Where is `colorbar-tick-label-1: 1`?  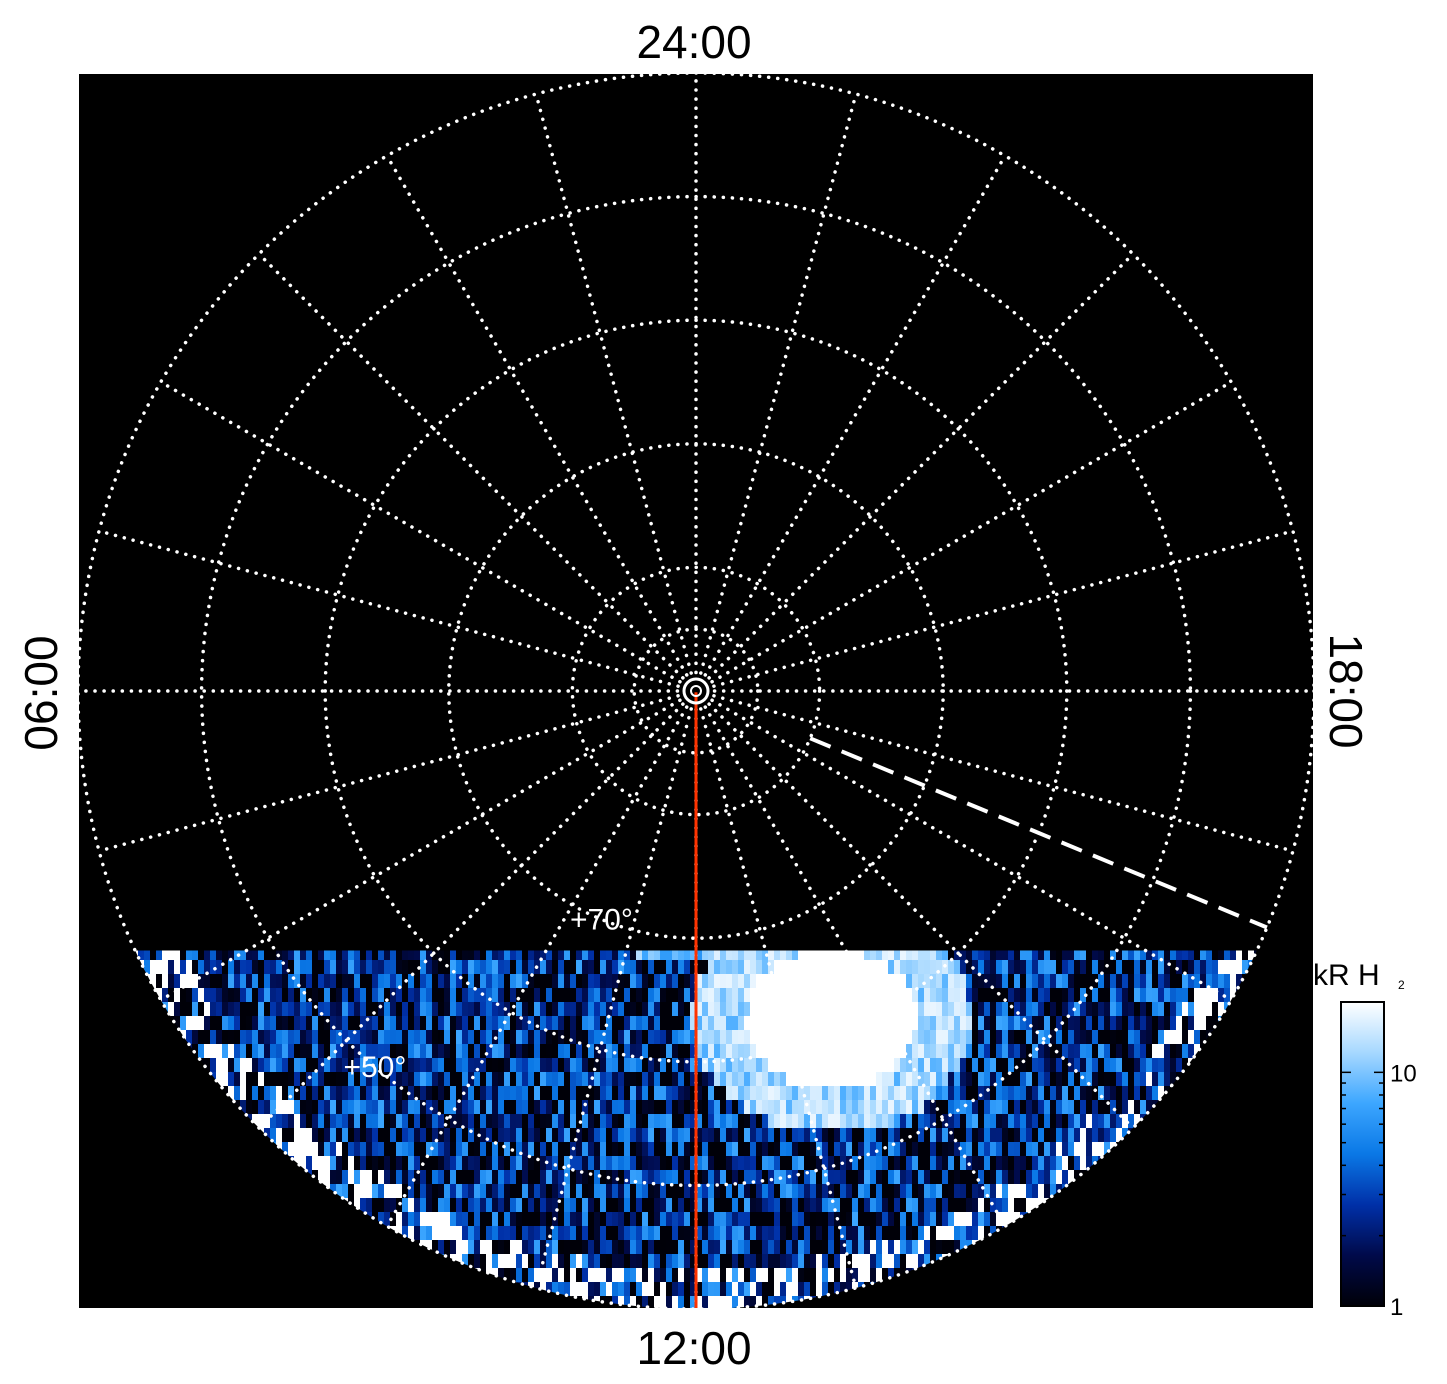
colorbar-tick-label-1: 1 is located at coordinates (1396, 1307).